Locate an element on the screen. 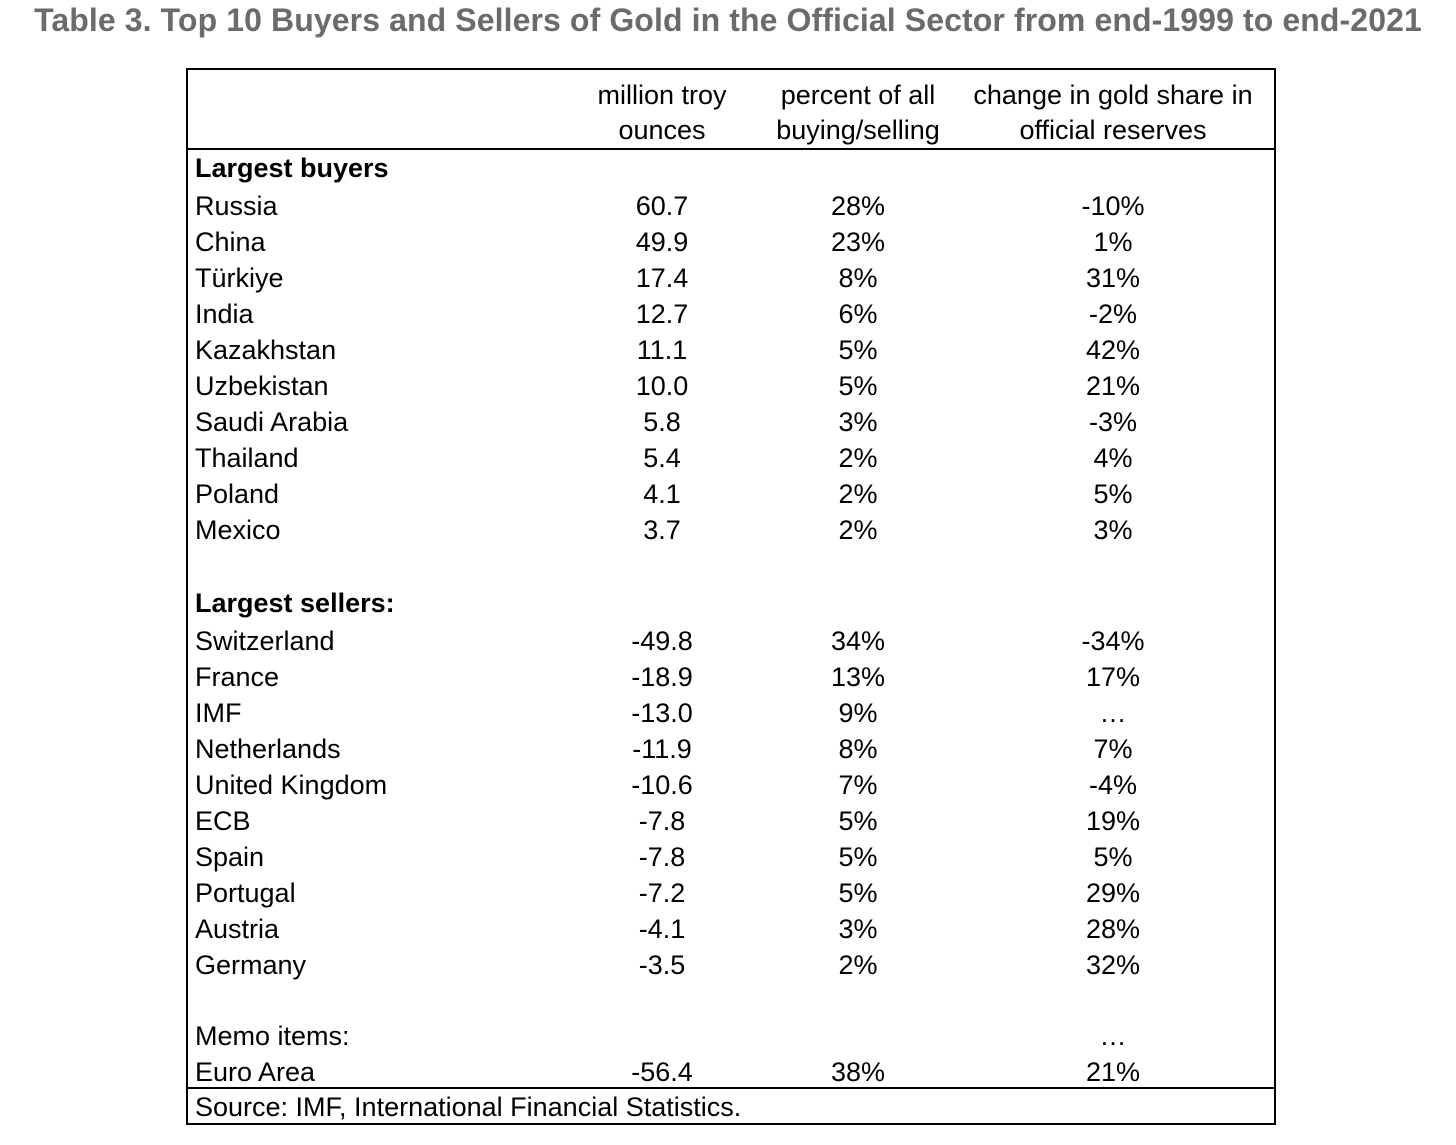 This screenshot has height=1145, width=1456. cell-ounces: 17.4 is located at coordinates (662, 278).